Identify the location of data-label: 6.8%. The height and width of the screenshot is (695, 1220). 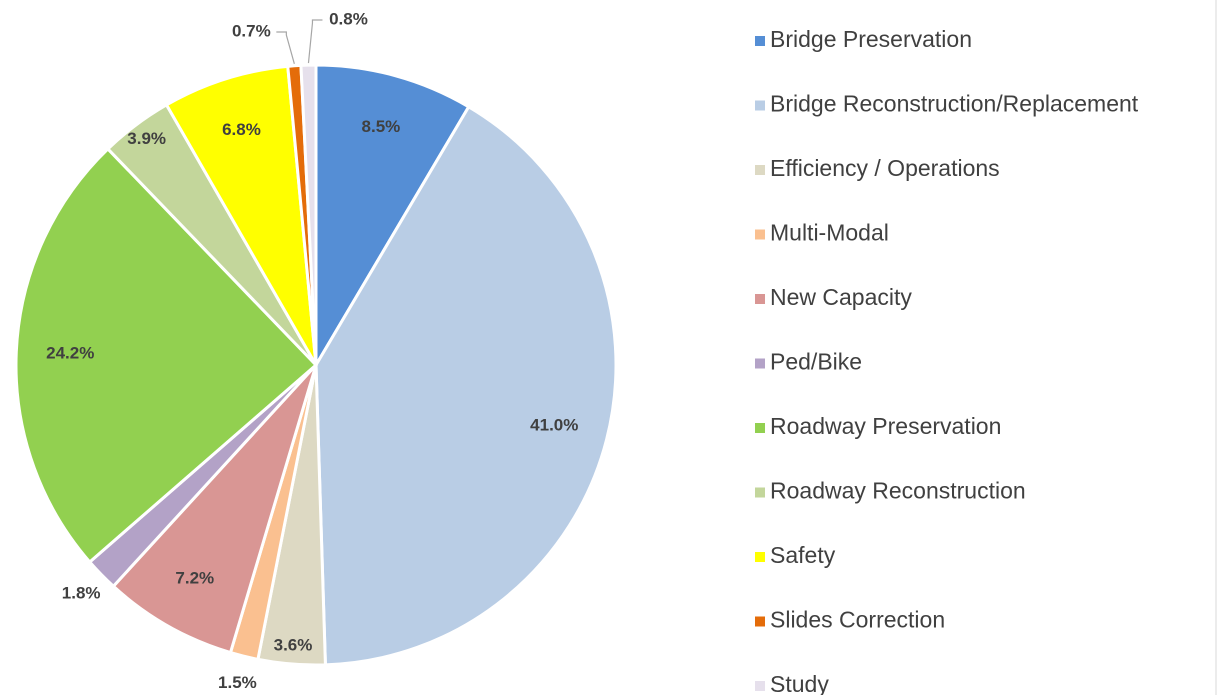
(241, 129).